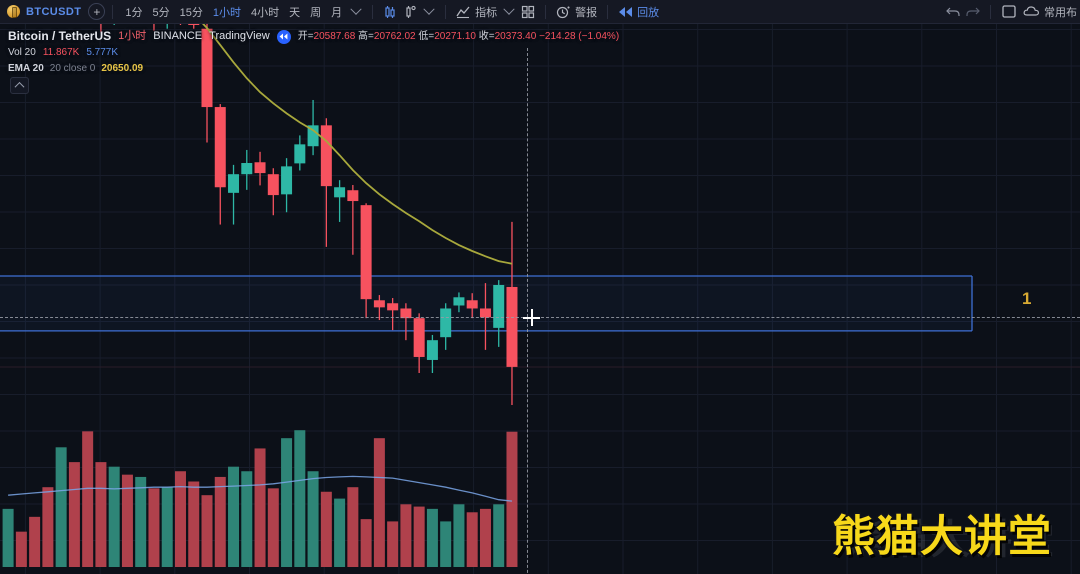 The width and height of the screenshot is (1080, 574). What do you see at coordinates (486, 36) in the screenshot?
I see `close-label: 收=` at bounding box center [486, 36].